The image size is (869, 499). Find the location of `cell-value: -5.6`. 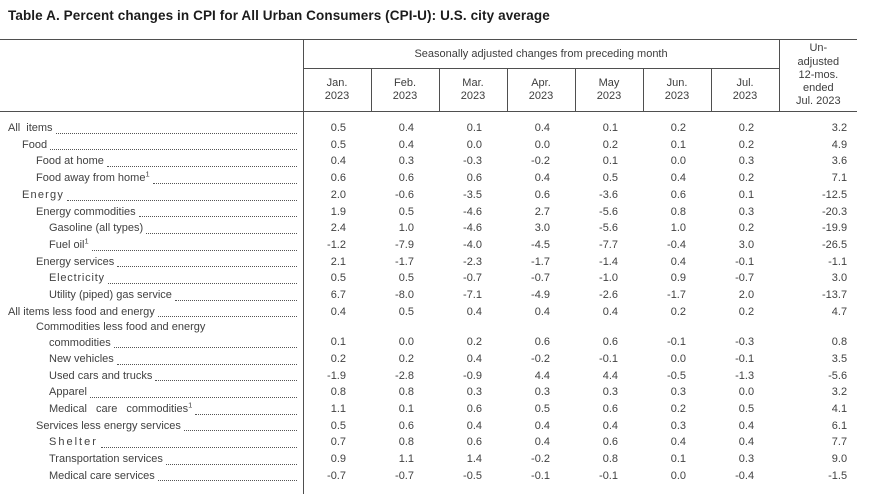

cell-value: -5.6 is located at coordinates (608, 228).